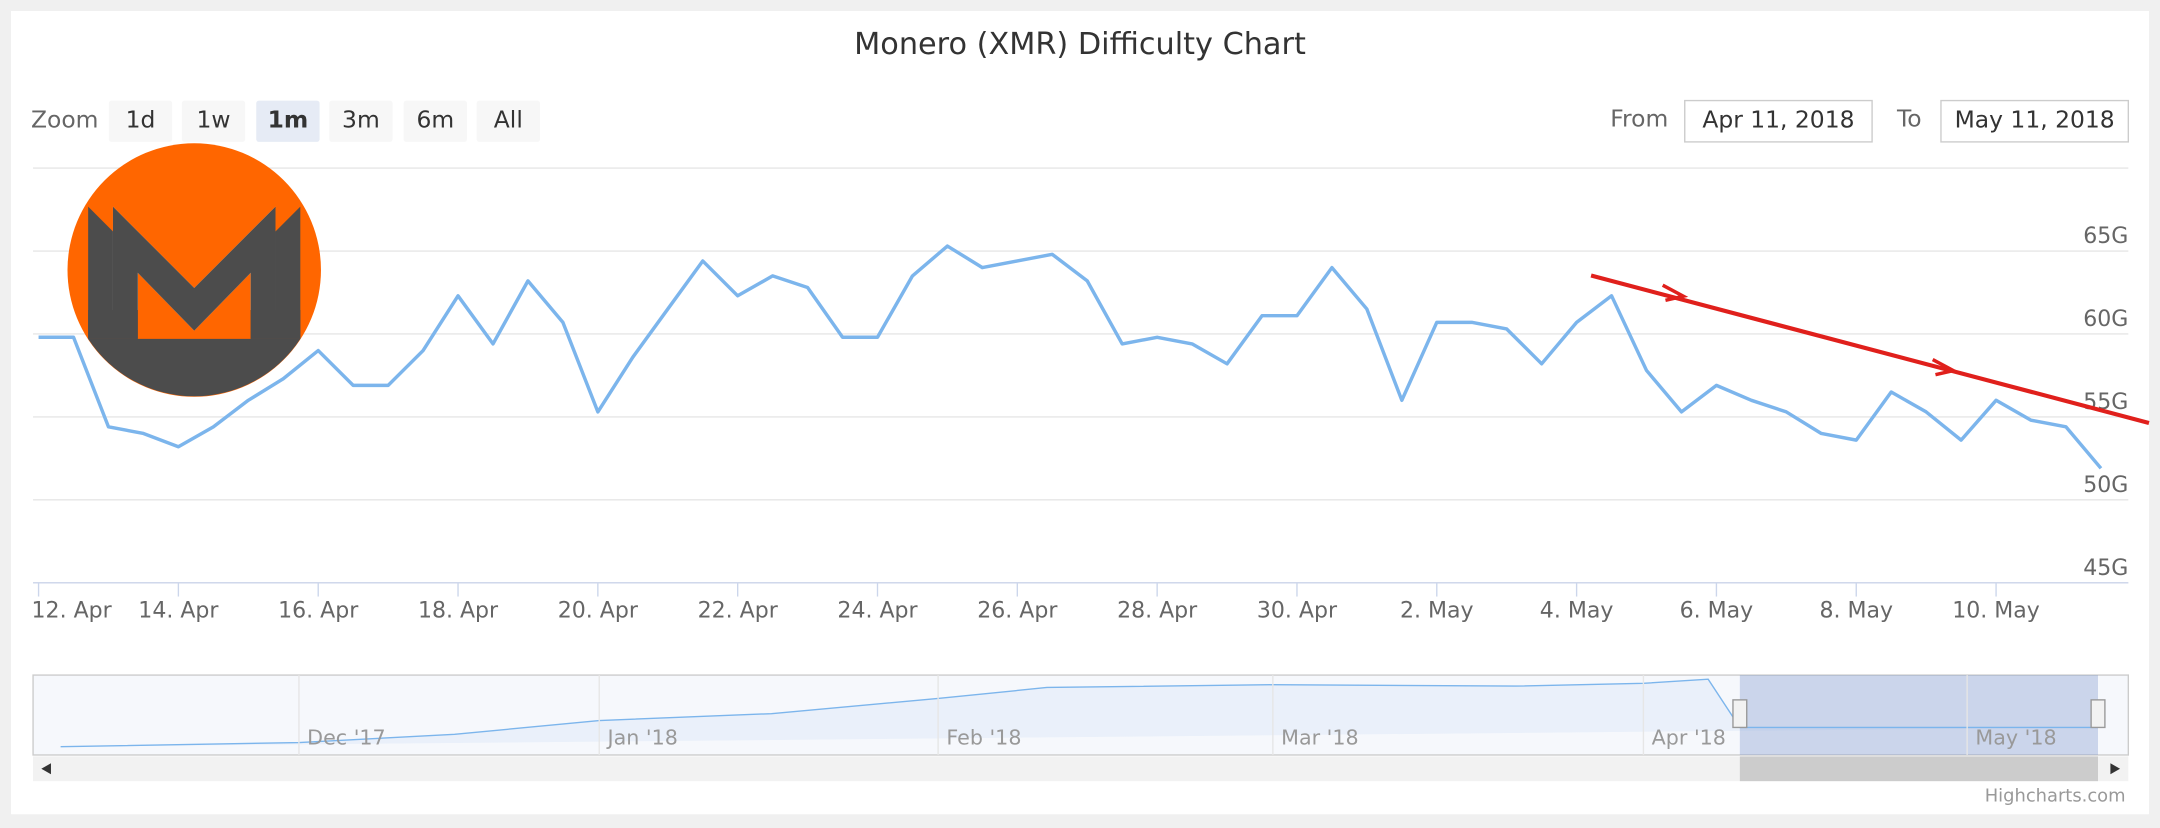 The width and height of the screenshot is (2160, 828). I want to click on monero-logo, so click(194, 270).